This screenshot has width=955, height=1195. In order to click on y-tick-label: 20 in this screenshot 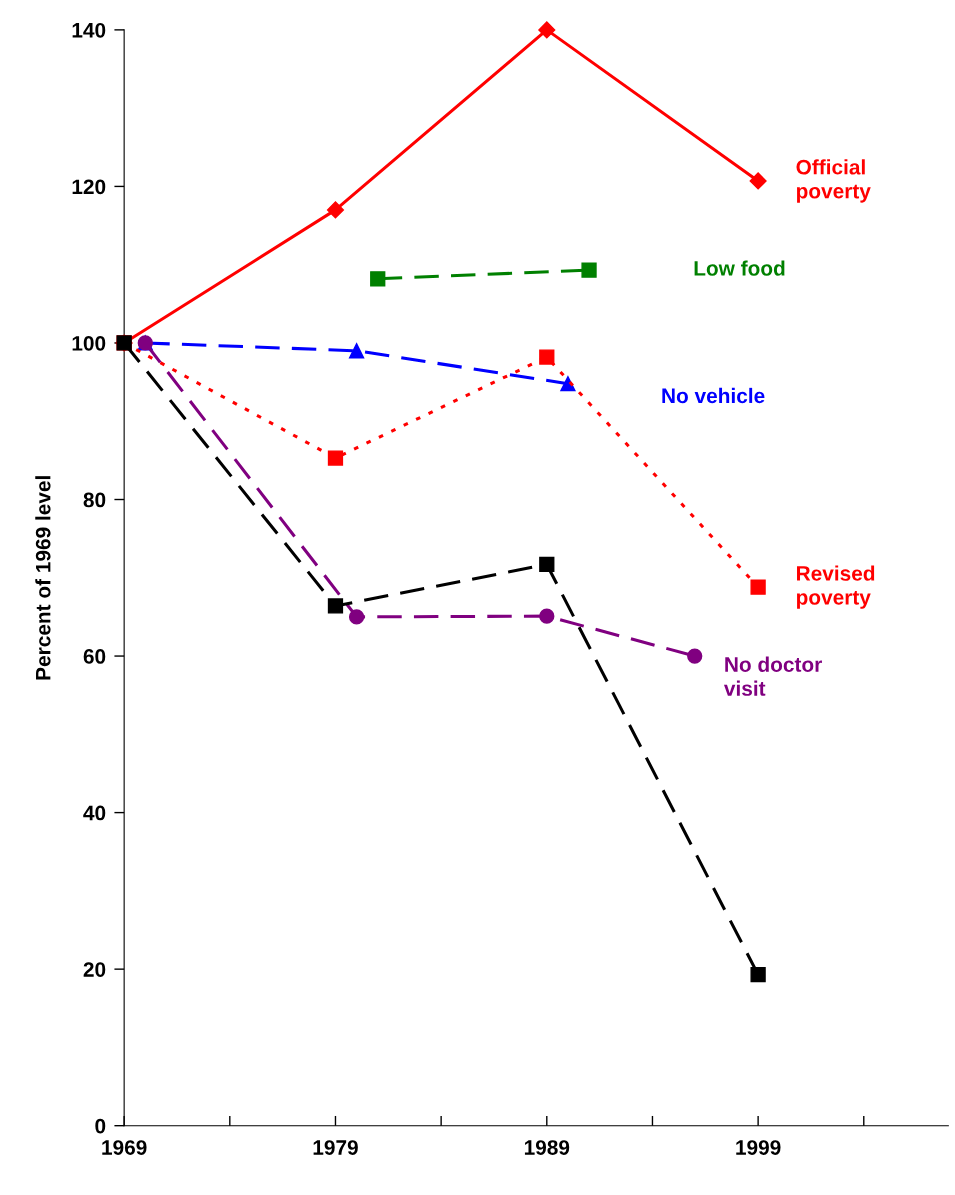, I will do `click(94, 969)`.